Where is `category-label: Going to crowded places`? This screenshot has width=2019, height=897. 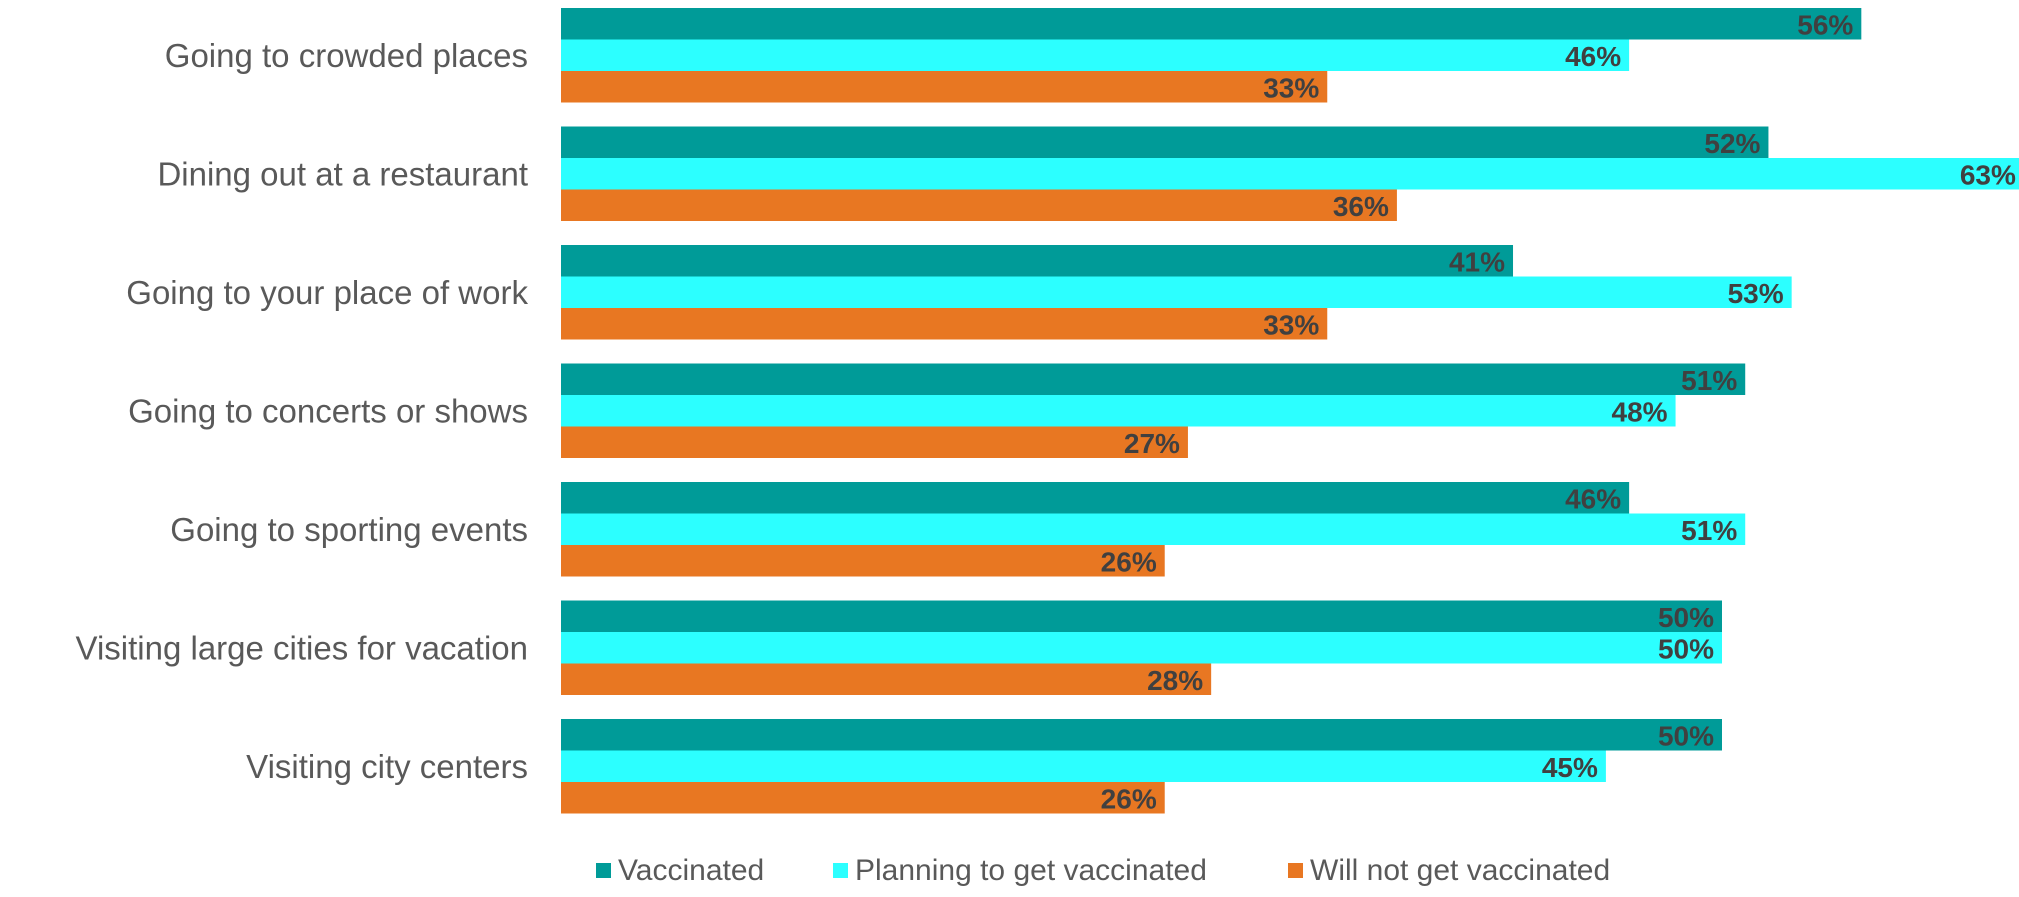
category-label: Going to crowded places is located at coordinates (346, 55).